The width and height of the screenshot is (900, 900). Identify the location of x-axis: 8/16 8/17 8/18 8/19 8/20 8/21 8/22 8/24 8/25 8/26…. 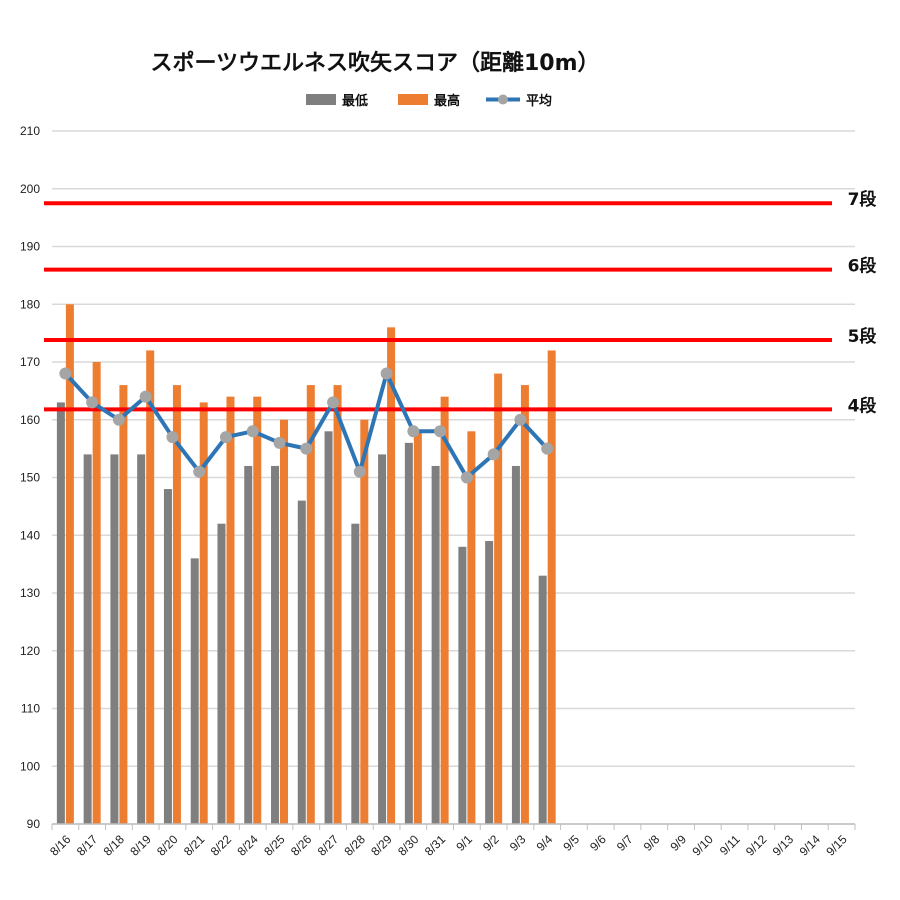
(451, 841).